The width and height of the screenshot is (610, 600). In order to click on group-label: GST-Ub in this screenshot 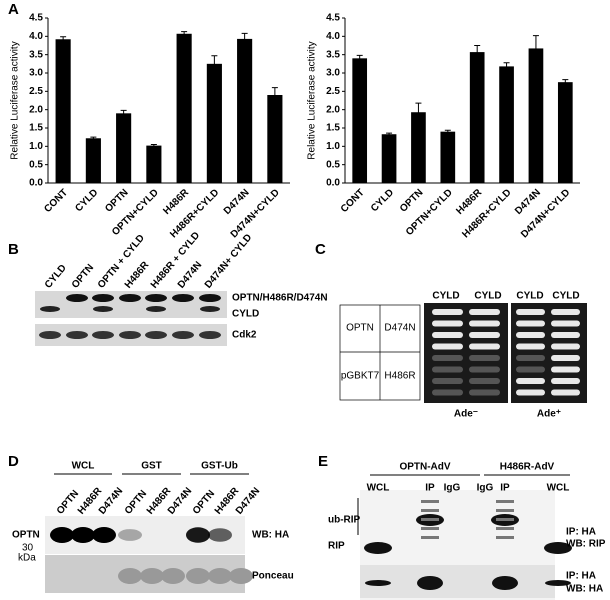, I will do `click(219, 466)`.